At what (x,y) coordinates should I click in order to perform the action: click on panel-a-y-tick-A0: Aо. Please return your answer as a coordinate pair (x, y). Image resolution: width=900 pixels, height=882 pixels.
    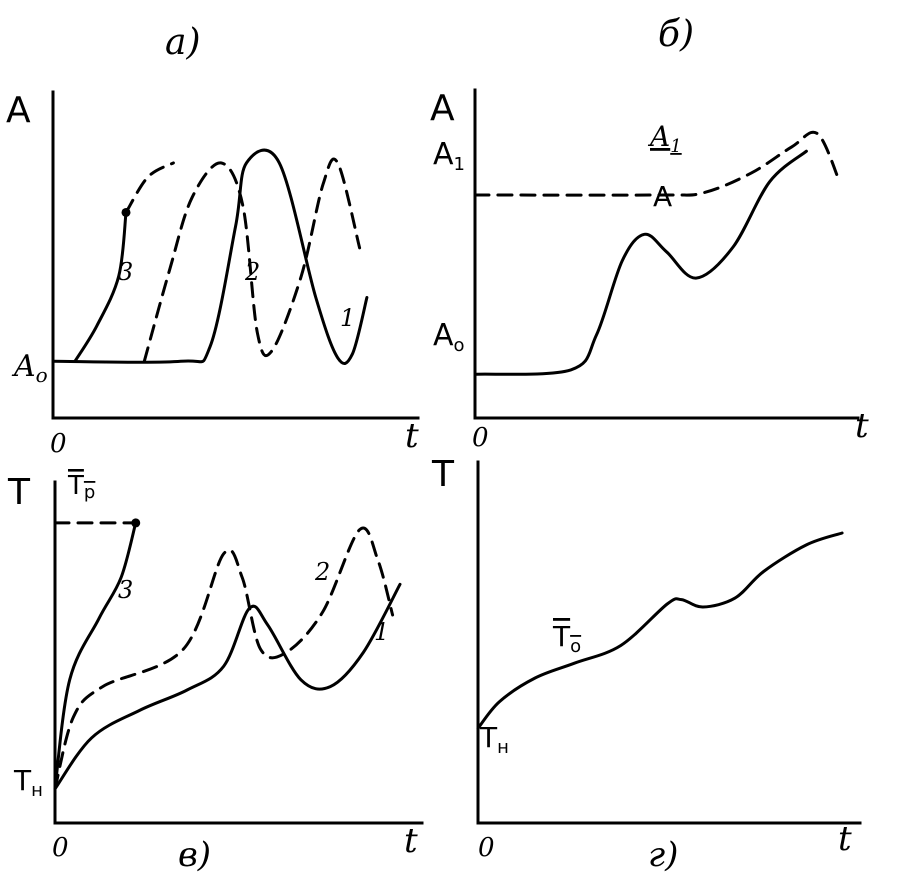
    Looking at the image, I should click on (29, 368).